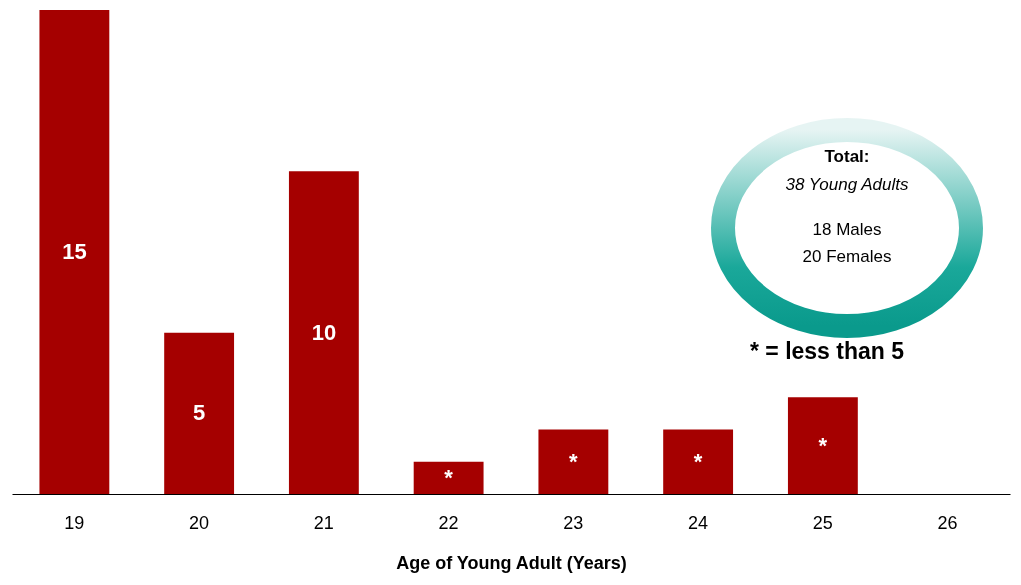 This screenshot has width=1021, height=585. Describe the element at coordinates (827, 351) in the screenshot. I see `annotation: * = less than 5` at that location.